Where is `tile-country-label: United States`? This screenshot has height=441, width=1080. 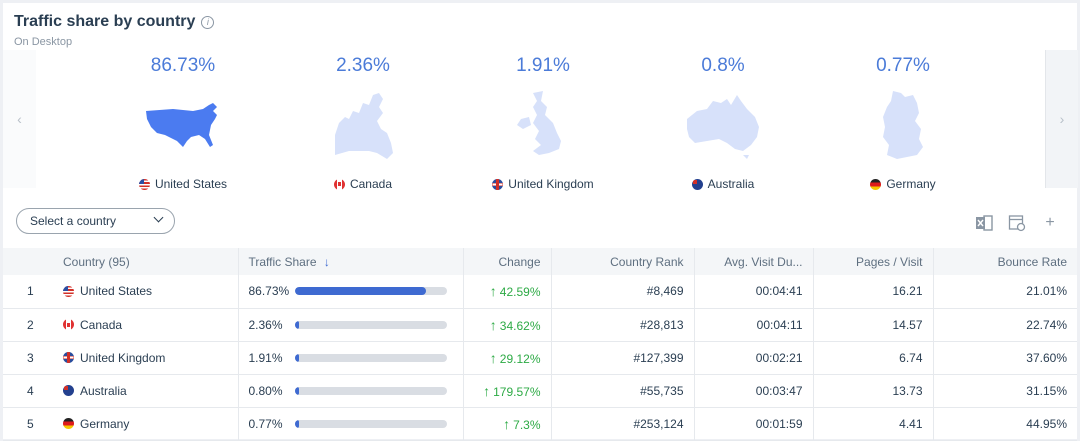 tile-country-label: United States is located at coordinates (183, 184).